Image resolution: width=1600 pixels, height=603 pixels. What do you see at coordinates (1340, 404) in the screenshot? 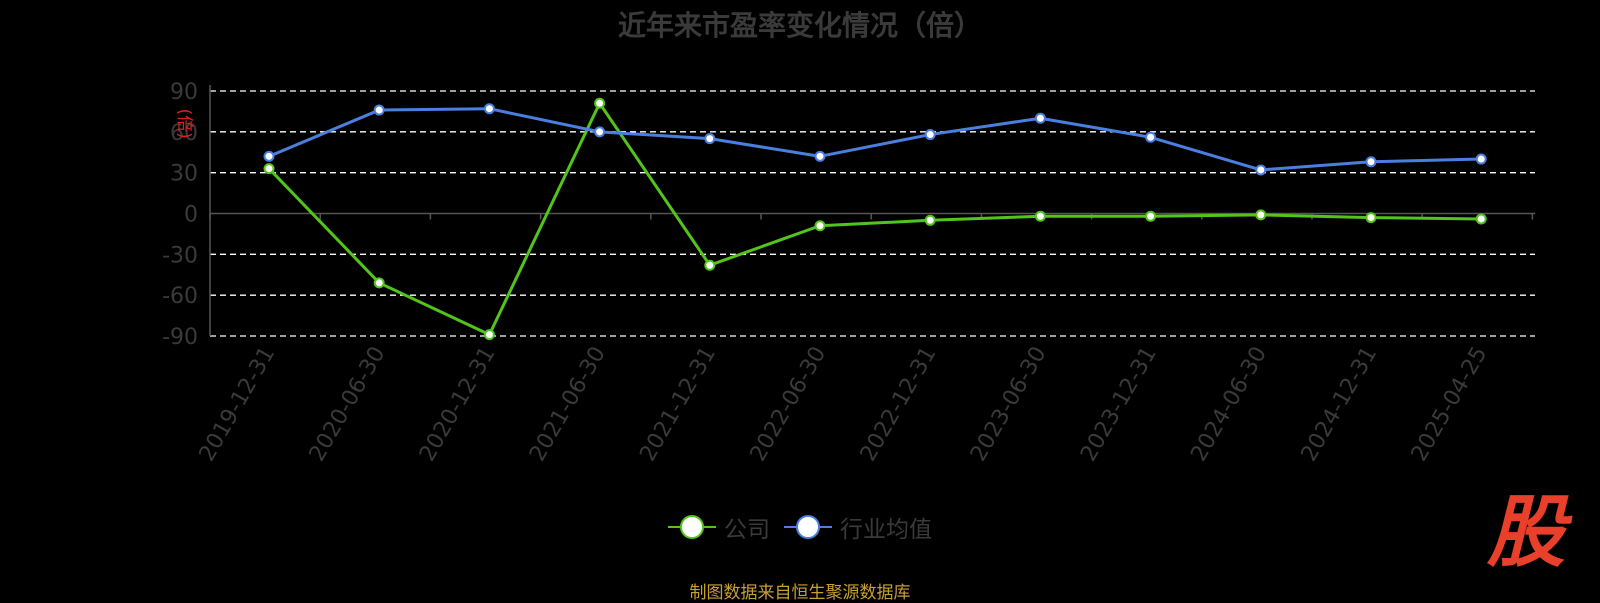
I see `x-tick-label: 2024-12-31` at bounding box center [1340, 404].